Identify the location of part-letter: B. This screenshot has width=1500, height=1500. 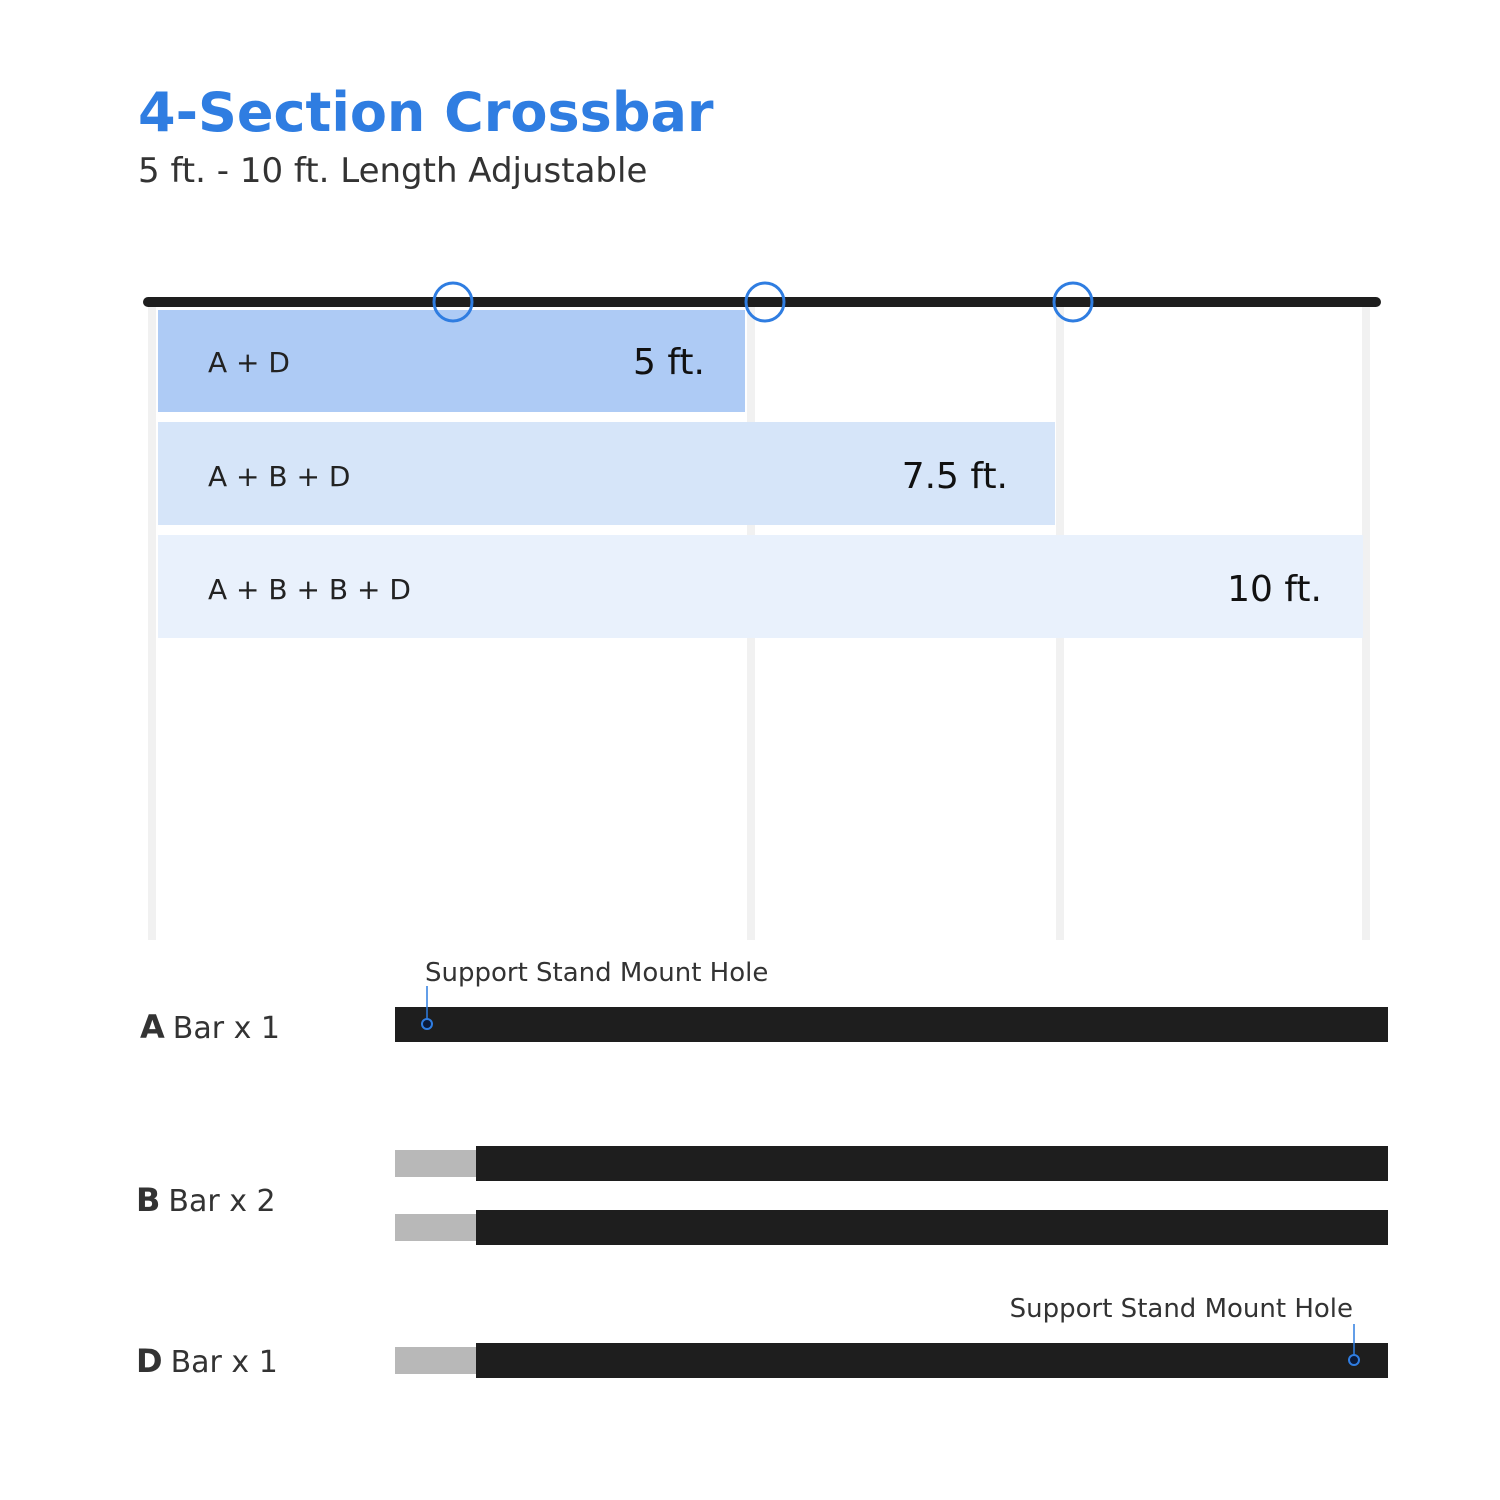
(148, 1200).